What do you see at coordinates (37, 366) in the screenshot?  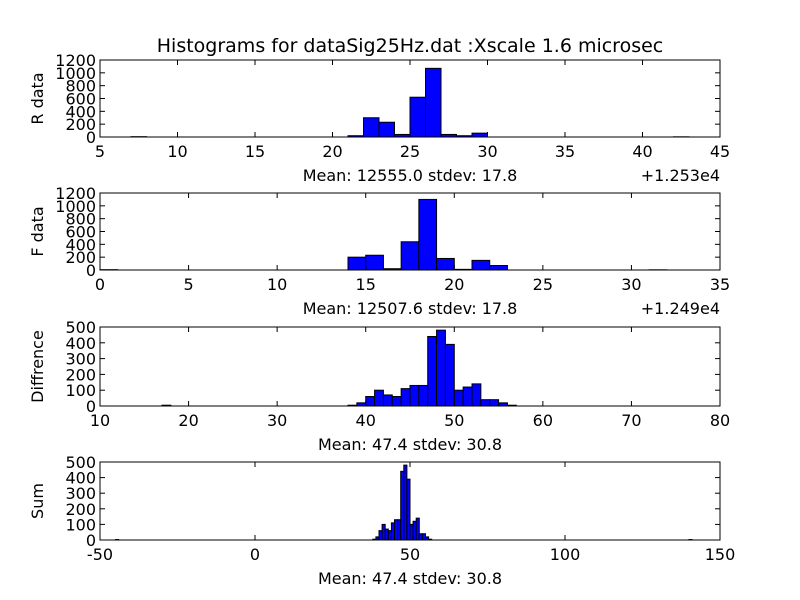 I see `y-axis-label: Diffrence` at bounding box center [37, 366].